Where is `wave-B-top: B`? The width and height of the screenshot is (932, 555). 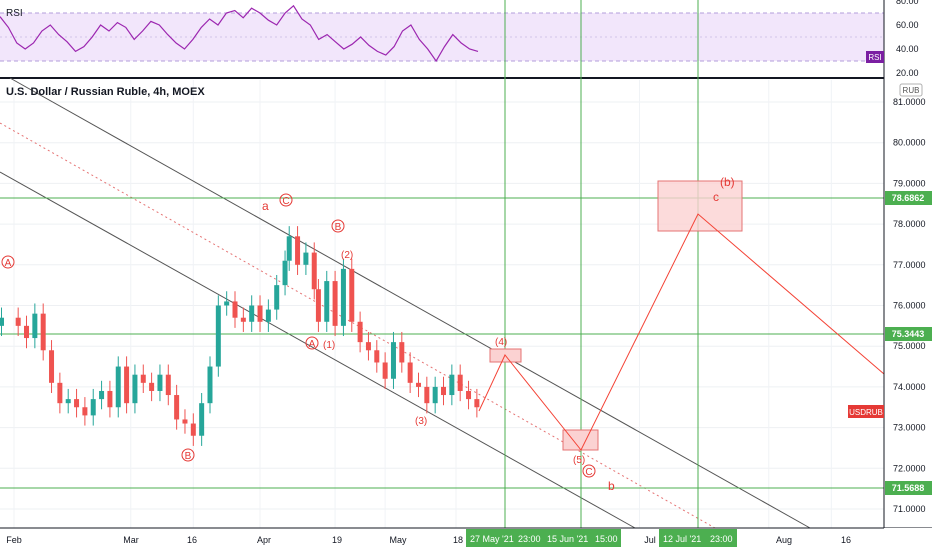
wave-B-top: B is located at coordinates (338, 227).